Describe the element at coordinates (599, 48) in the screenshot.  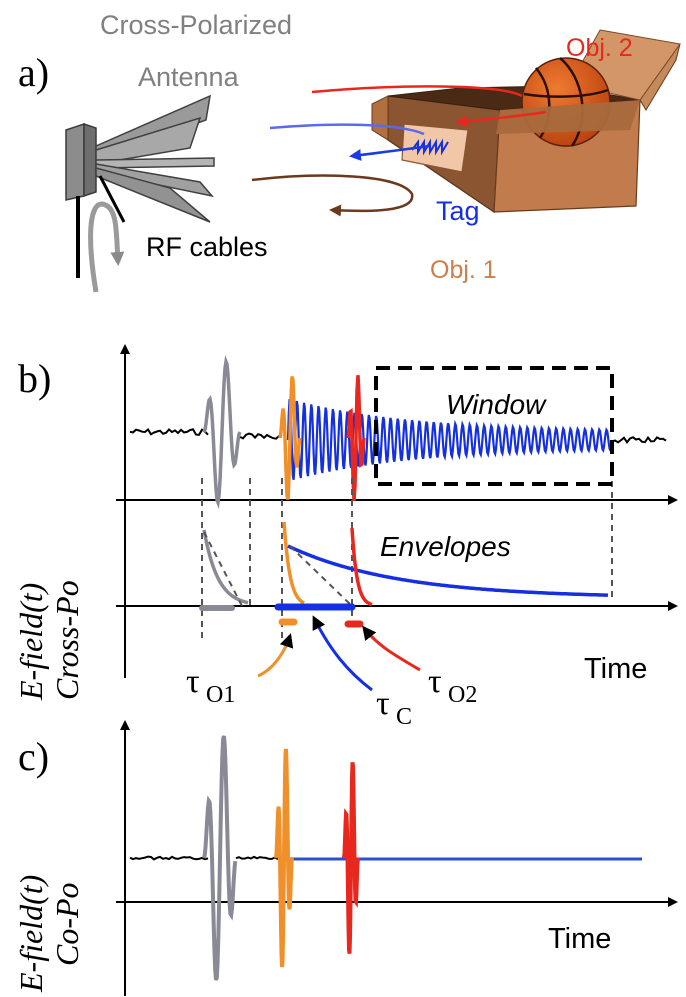
I see `obj2-label: Obj. 2` at that location.